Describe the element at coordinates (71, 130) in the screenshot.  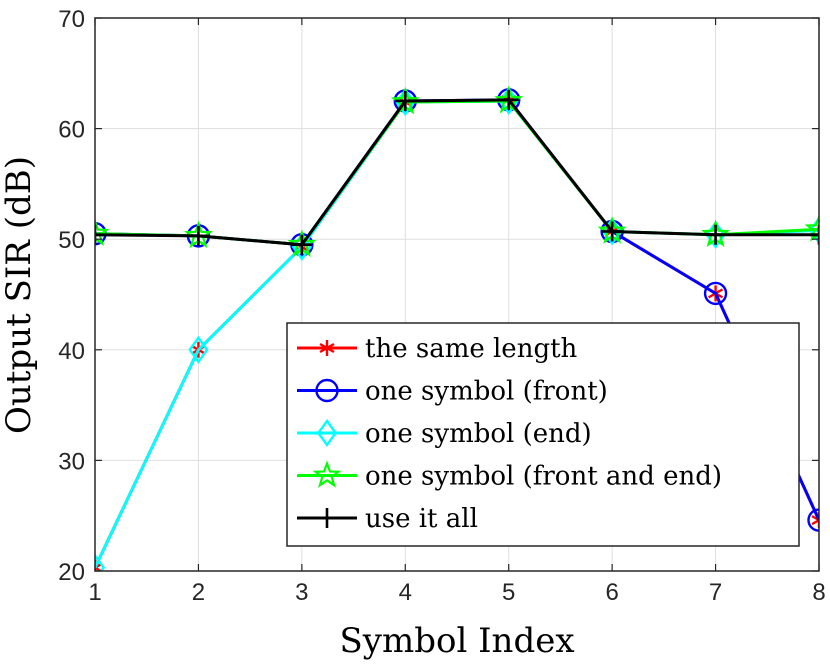
I see `y-tick-label: 60` at that location.